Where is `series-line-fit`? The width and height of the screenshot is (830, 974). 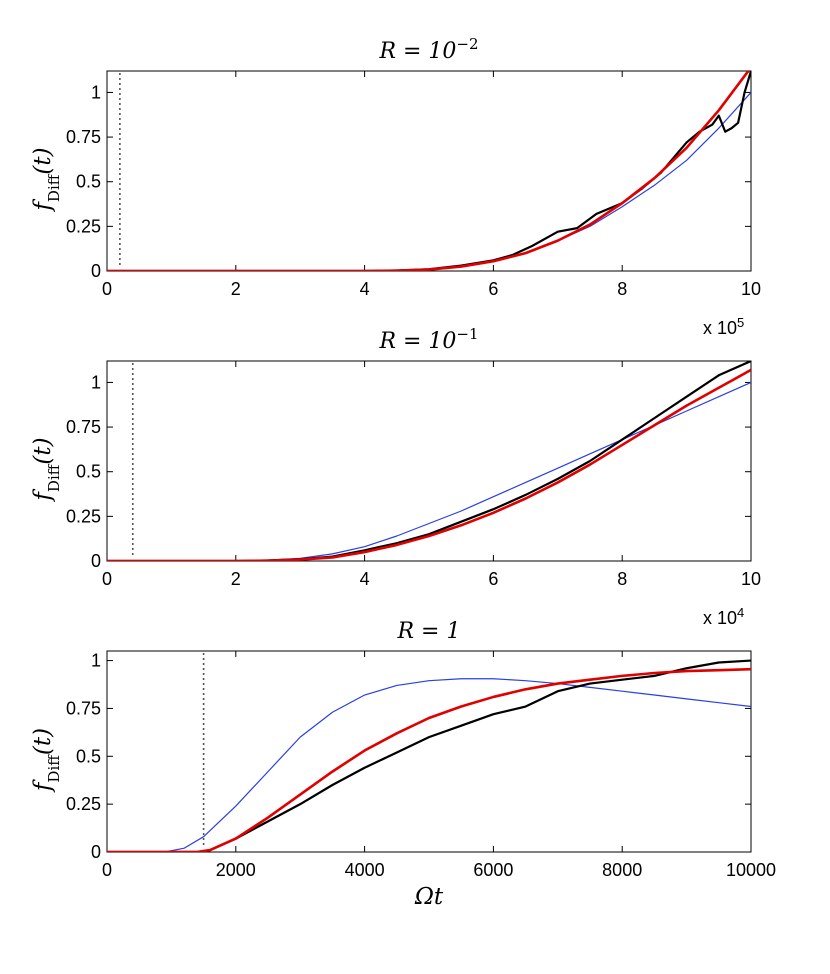 series-line-fit is located at coordinates (429, 759).